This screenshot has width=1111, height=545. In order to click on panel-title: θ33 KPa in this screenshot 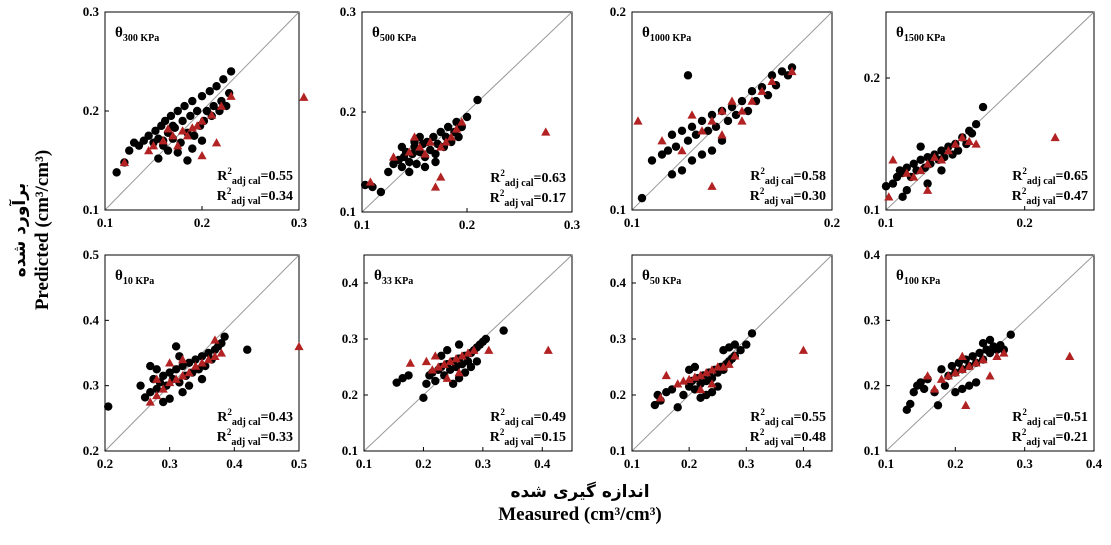, I will do `click(393, 277)`.